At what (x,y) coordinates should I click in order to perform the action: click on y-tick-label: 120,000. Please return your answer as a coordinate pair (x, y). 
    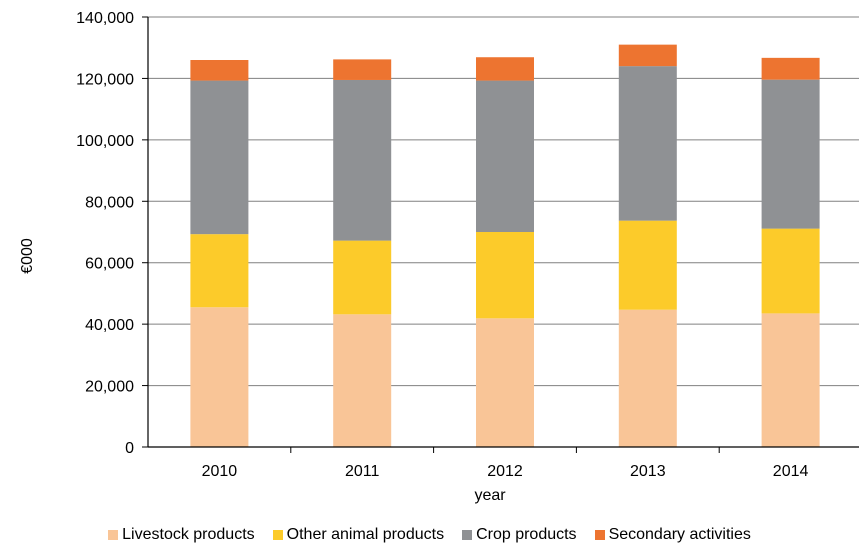
    Looking at the image, I should click on (105, 79).